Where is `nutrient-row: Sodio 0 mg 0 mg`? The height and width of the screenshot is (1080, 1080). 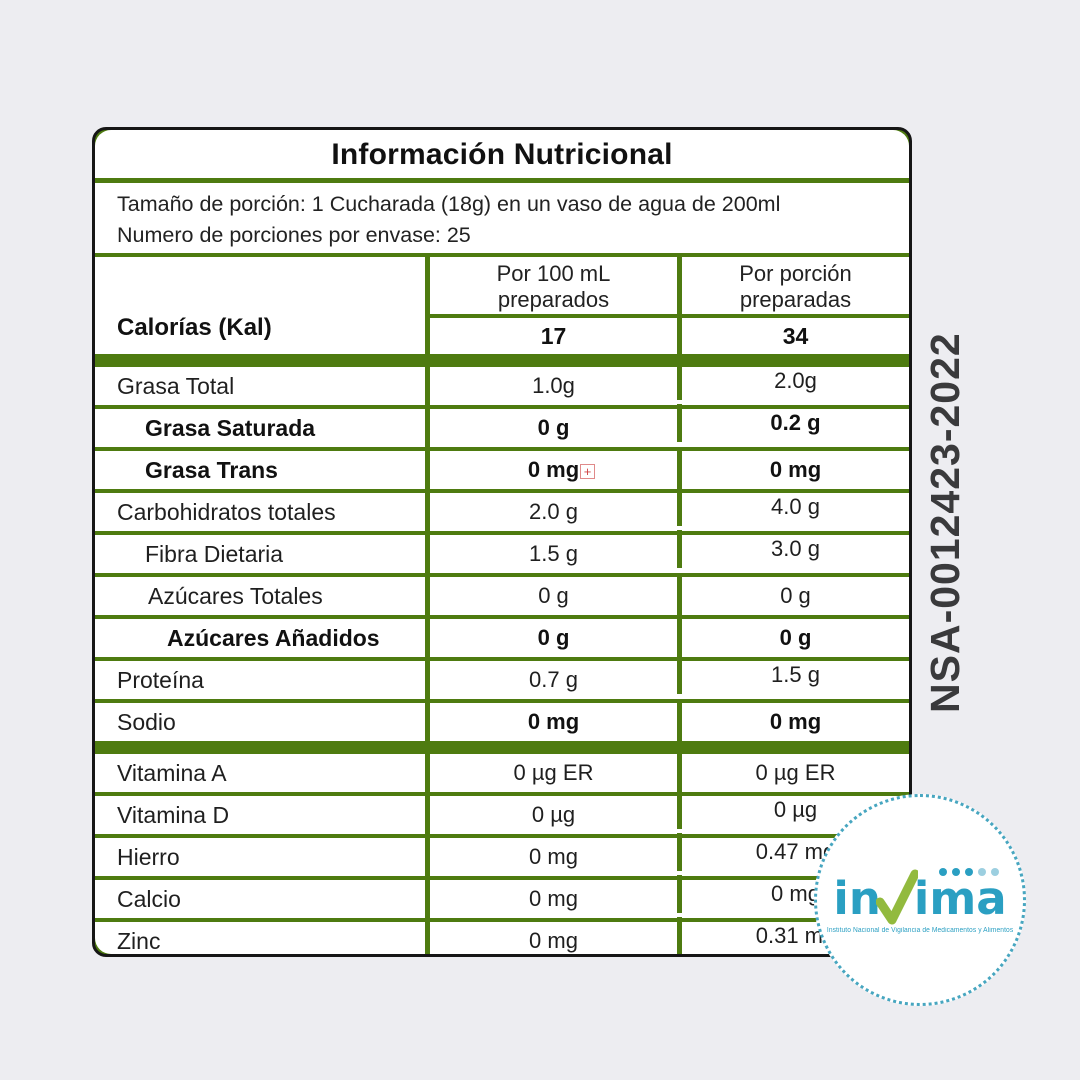
nutrient-row: Sodio 0 mg 0 mg is located at coordinates (502, 720).